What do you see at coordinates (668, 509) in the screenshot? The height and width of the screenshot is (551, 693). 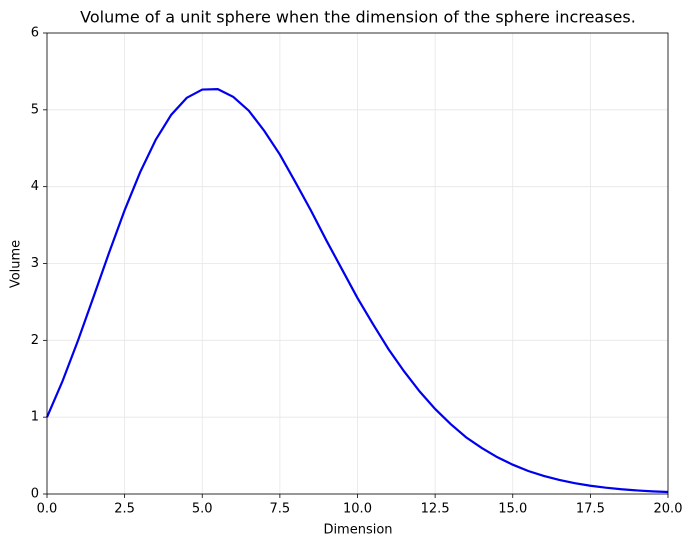 I see `x-tick-label: 20.0` at bounding box center [668, 509].